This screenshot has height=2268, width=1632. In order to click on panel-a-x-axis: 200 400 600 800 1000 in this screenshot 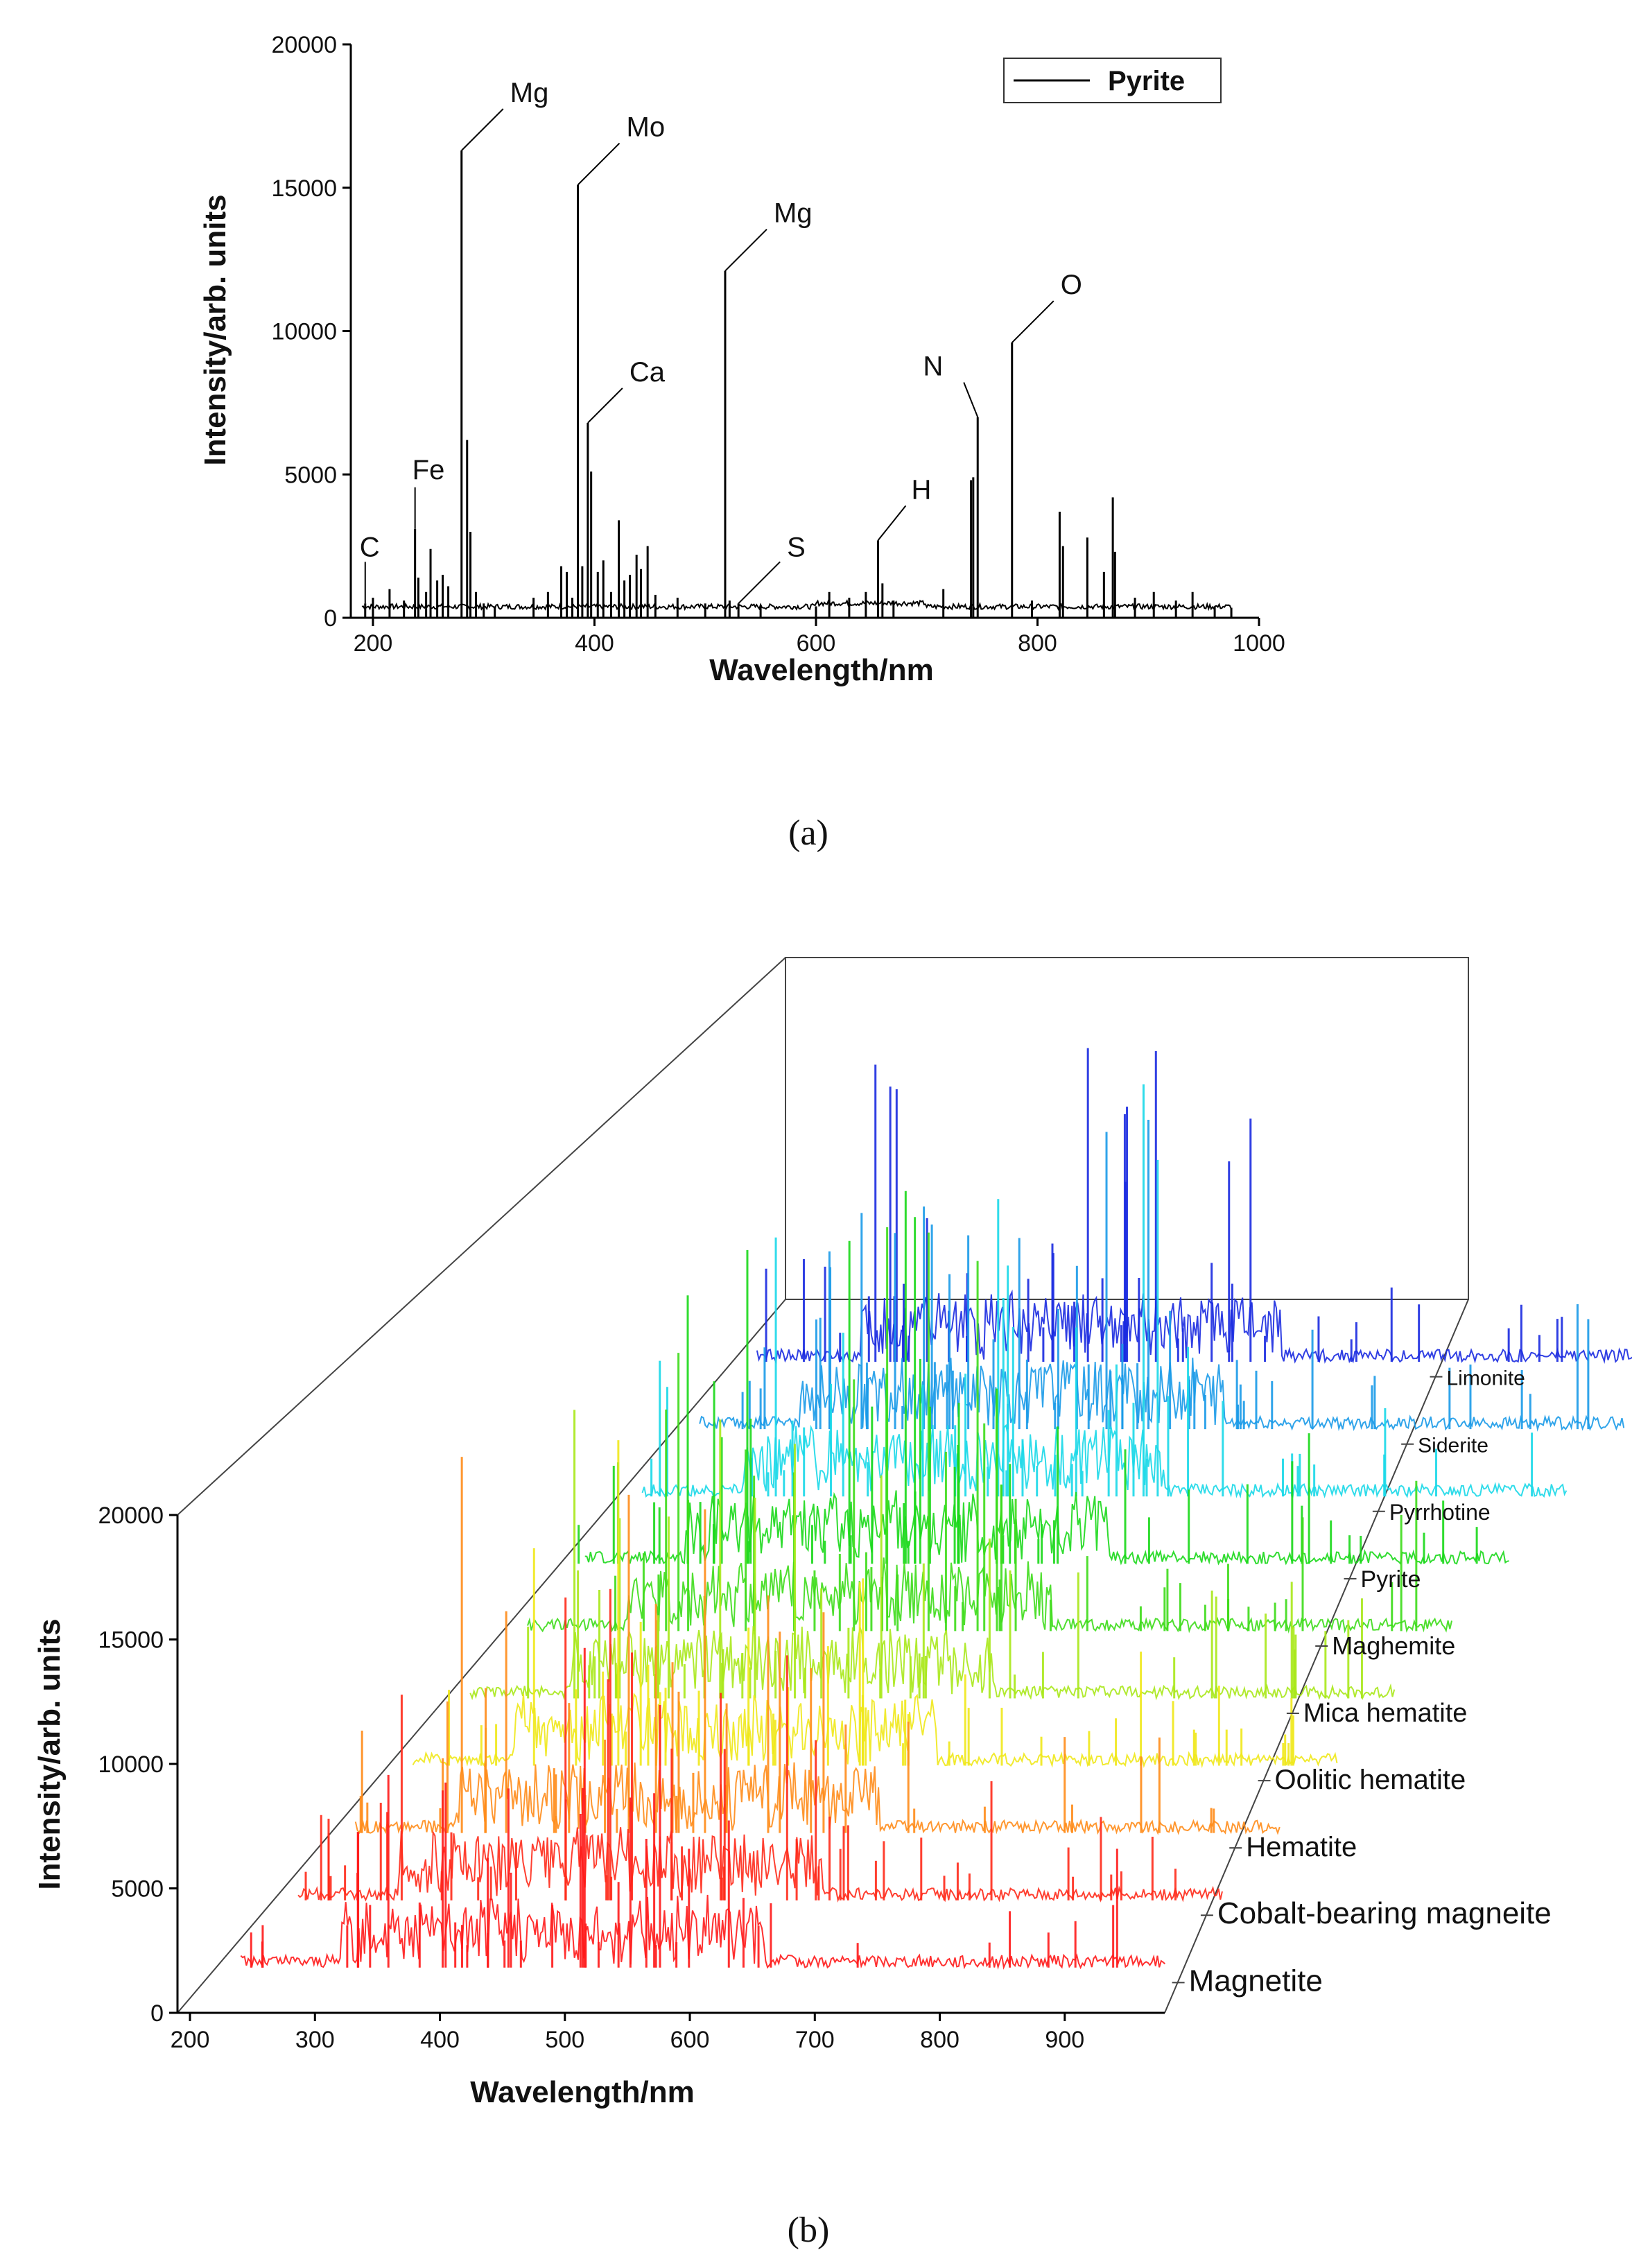, I will do `click(820, 637)`.